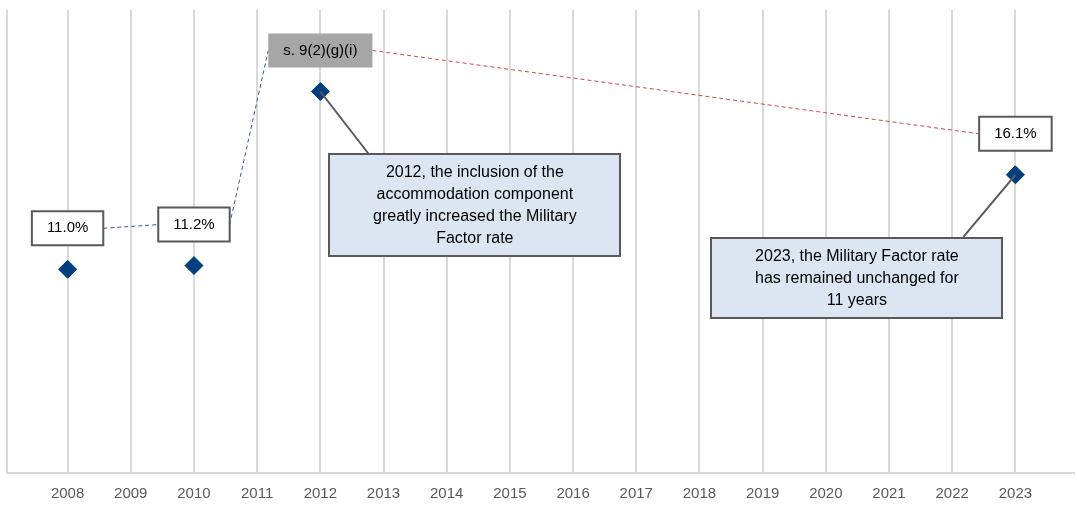 This screenshot has width=1077, height=519. What do you see at coordinates (636, 493) in the screenshot?
I see `x-tick-label: 2017` at bounding box center [636, 493].